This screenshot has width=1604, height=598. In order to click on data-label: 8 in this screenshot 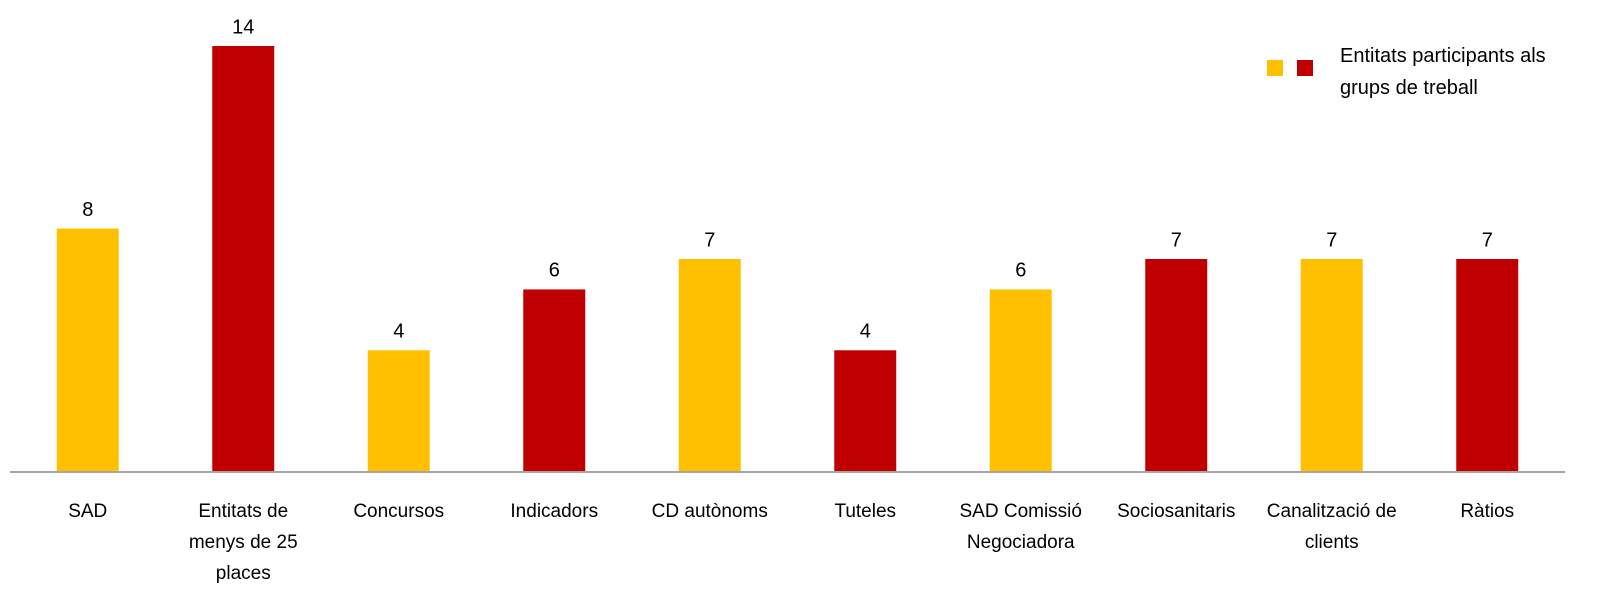, I will do `click(87, 210)`.